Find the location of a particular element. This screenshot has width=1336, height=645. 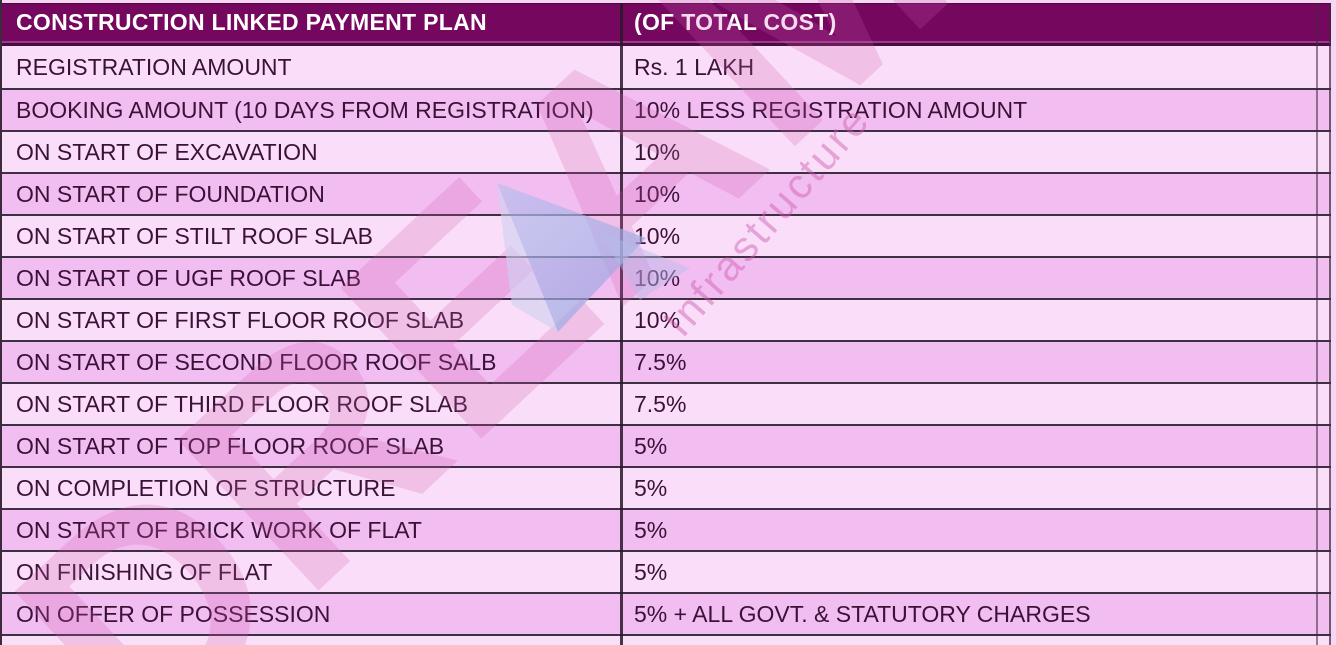

table-row: ON FINISHING OF FLAT 5% is located at coordinates (666, 571).